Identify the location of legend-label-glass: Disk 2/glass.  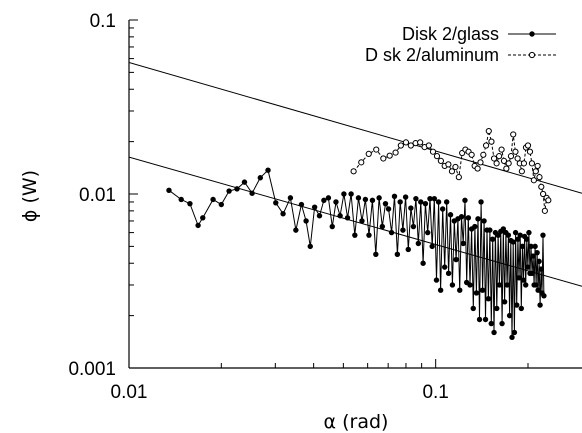
(450, 34).